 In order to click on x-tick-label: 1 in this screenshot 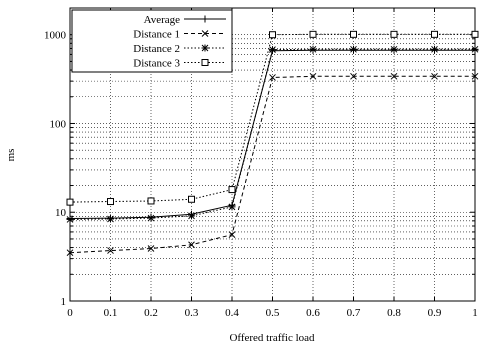, I will do `click(475, 313)`.